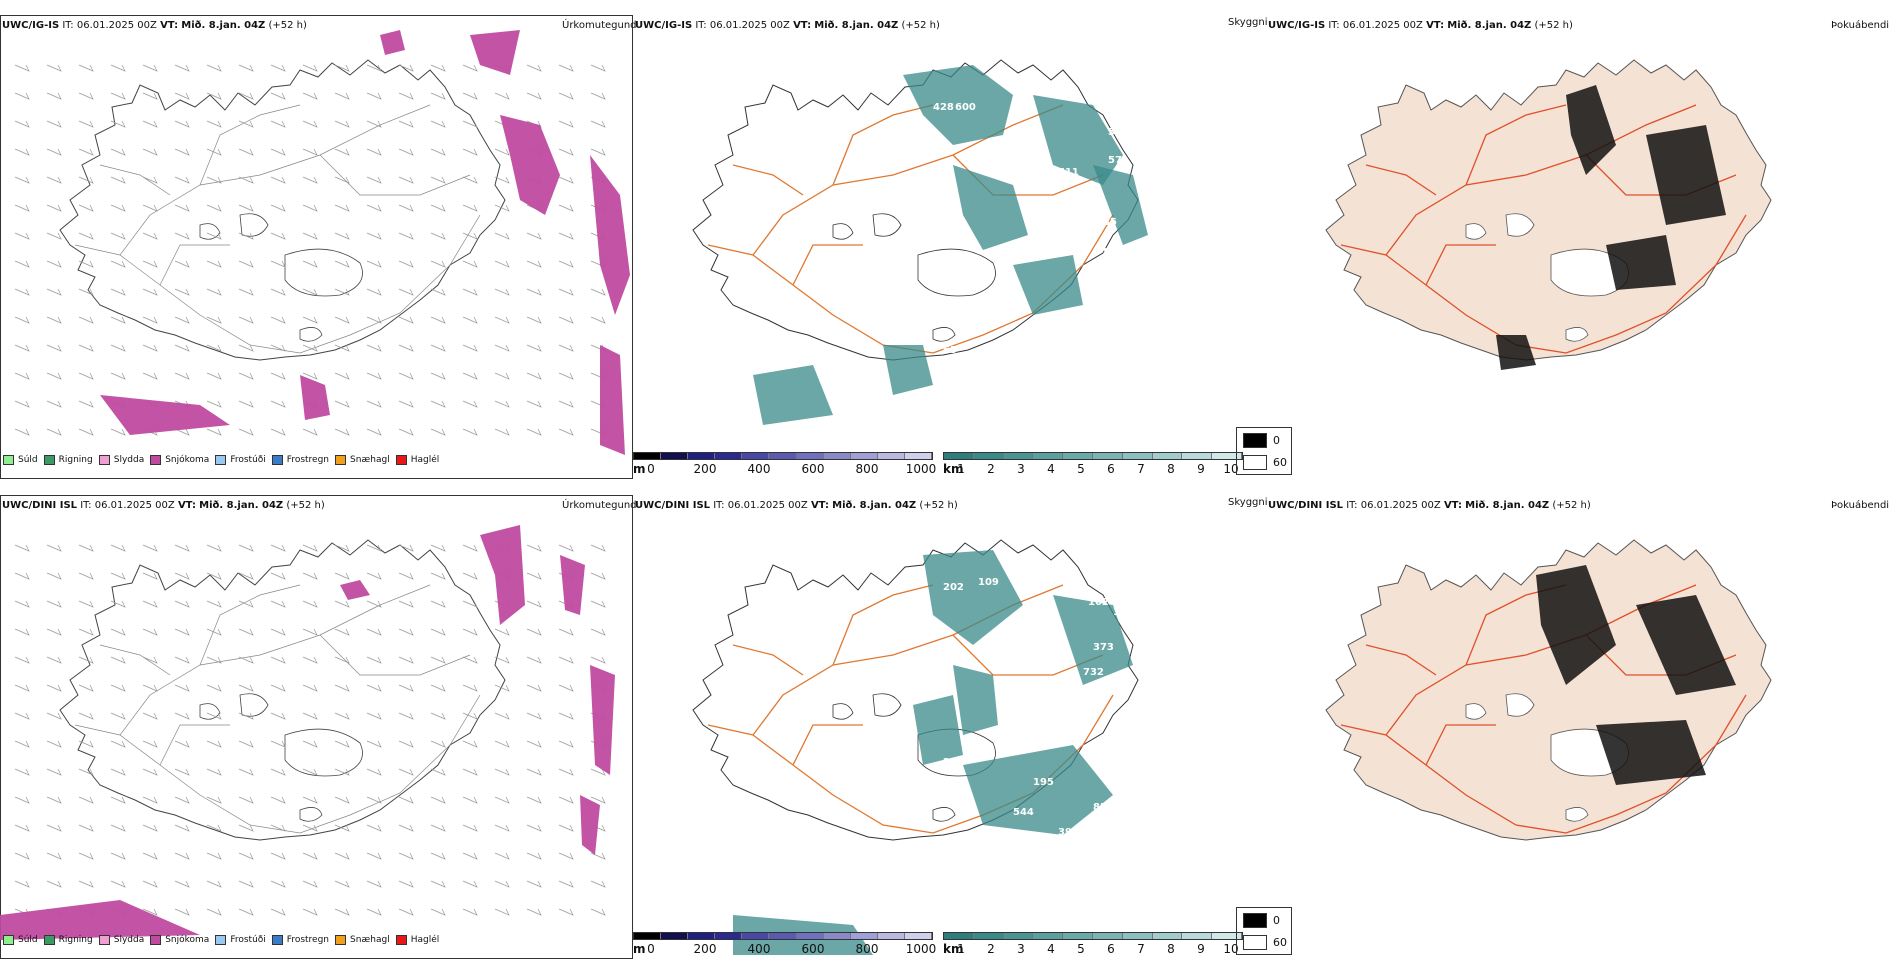 Image resolution: width=1900 pixels, height=965 pixels. Describe the element at coordinates (1171, 949) in the screenshot. I see `colorbar-tick-label: 8` at that location.